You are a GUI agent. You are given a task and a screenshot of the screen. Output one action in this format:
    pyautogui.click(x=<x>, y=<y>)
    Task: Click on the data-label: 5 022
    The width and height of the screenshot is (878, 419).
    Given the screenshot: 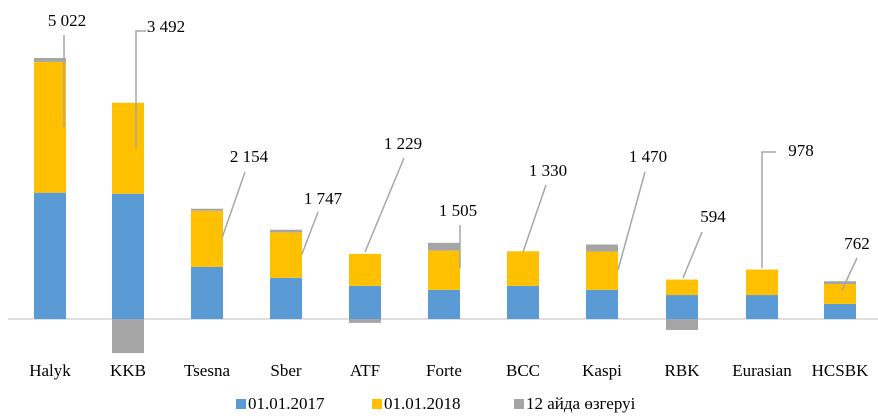 What is the action you would take?
    pyautogui.click(x=67, y=20)
    